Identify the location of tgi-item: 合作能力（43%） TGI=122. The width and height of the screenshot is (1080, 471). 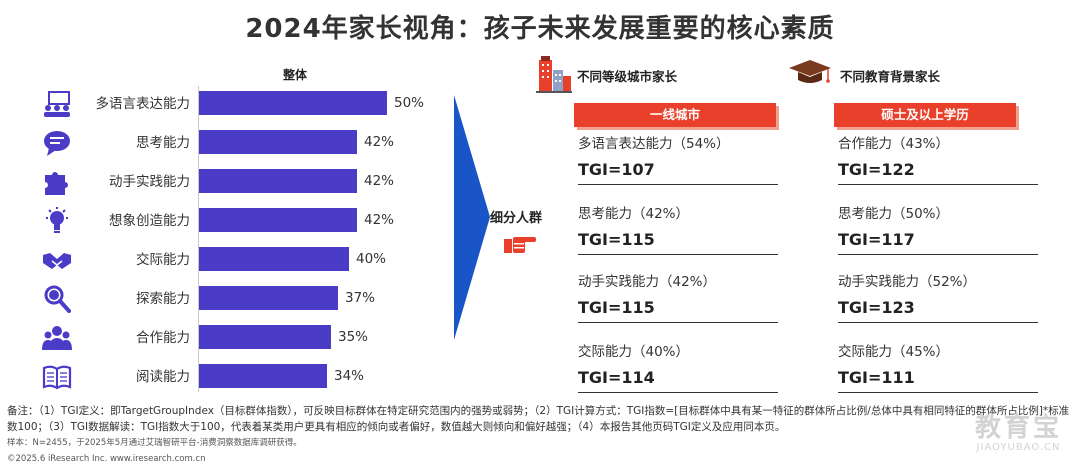
(938, 159).